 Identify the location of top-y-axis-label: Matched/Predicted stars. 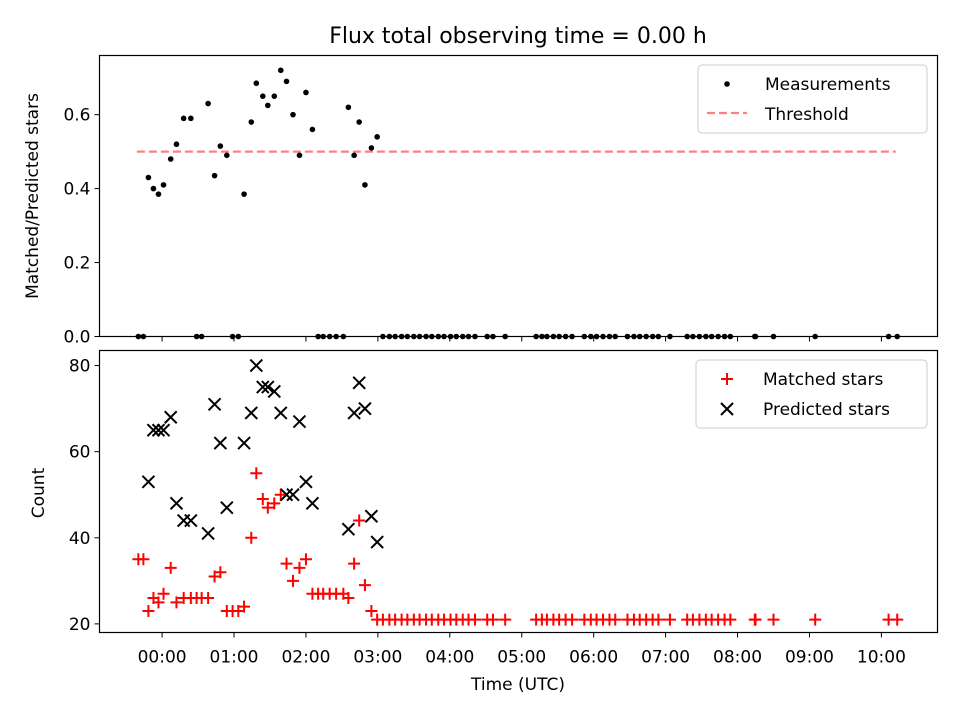
(33, 196).